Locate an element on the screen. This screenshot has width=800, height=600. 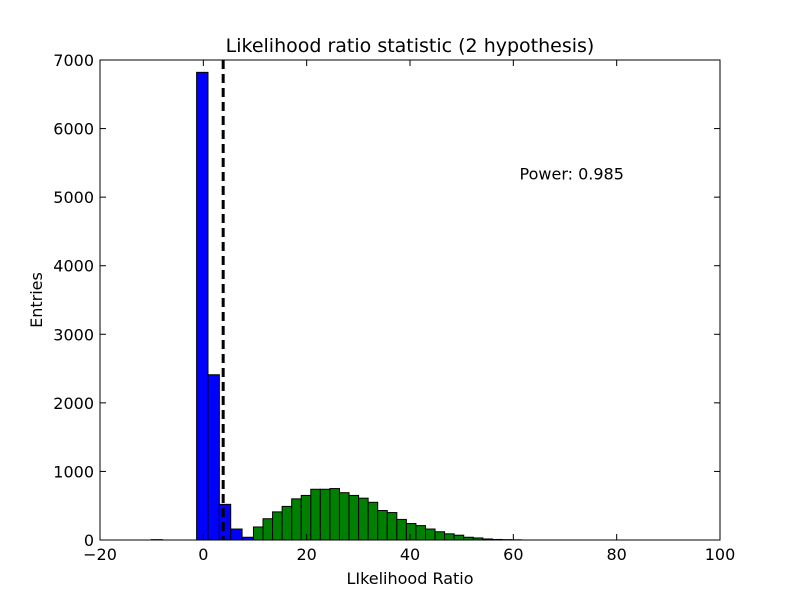
y-tick-label: 5000 is located at coordinates (73, 197).